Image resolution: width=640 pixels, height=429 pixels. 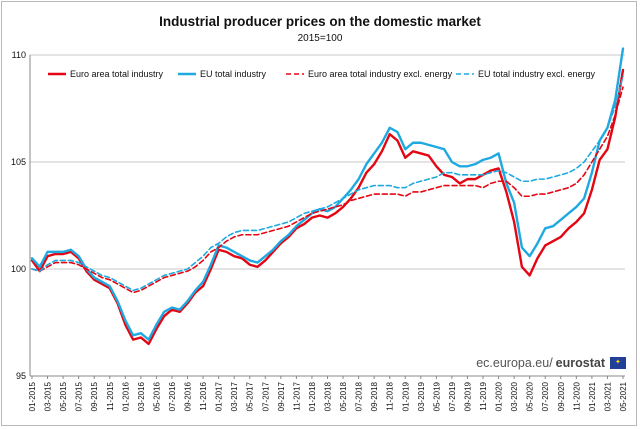 What do you see at coordinates (219, 396) in the screenshot?
I see `x-tick-label: 01-2017` at bounding box center [219, 396].